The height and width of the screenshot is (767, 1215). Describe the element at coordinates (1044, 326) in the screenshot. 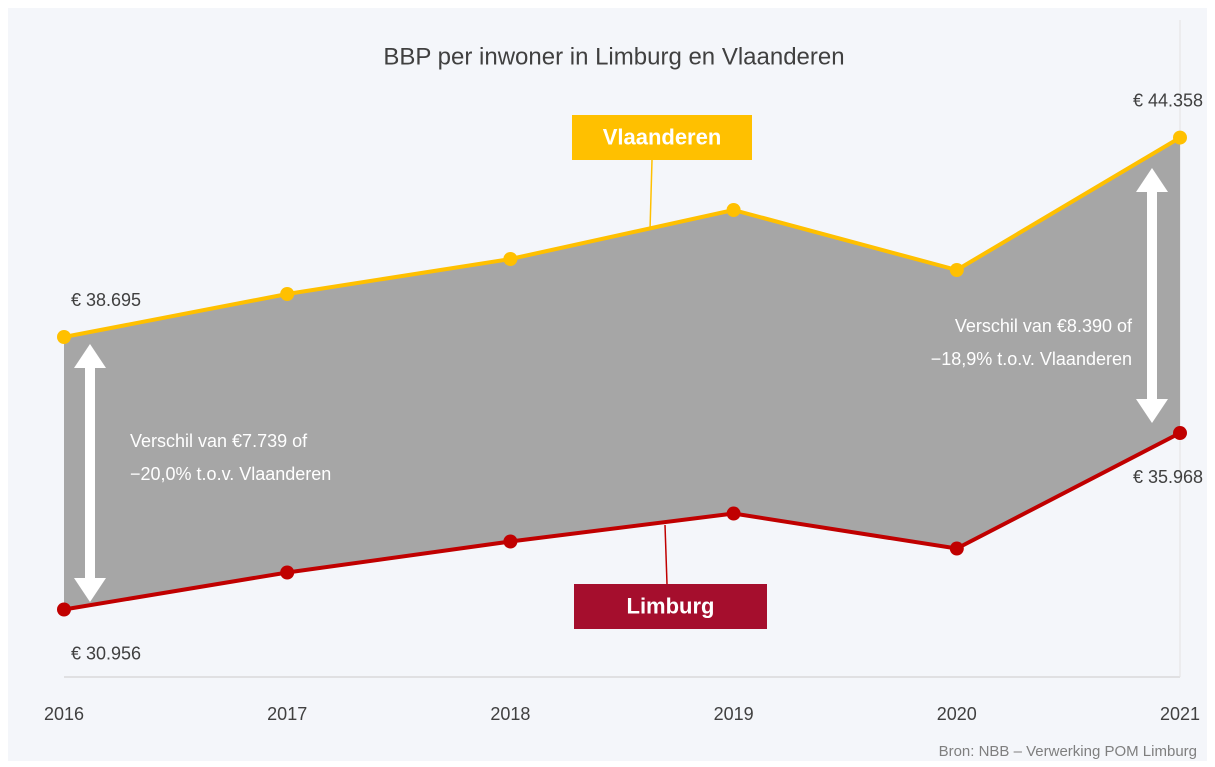

I see `annotation: Verschil van €8.390 of` at that location.